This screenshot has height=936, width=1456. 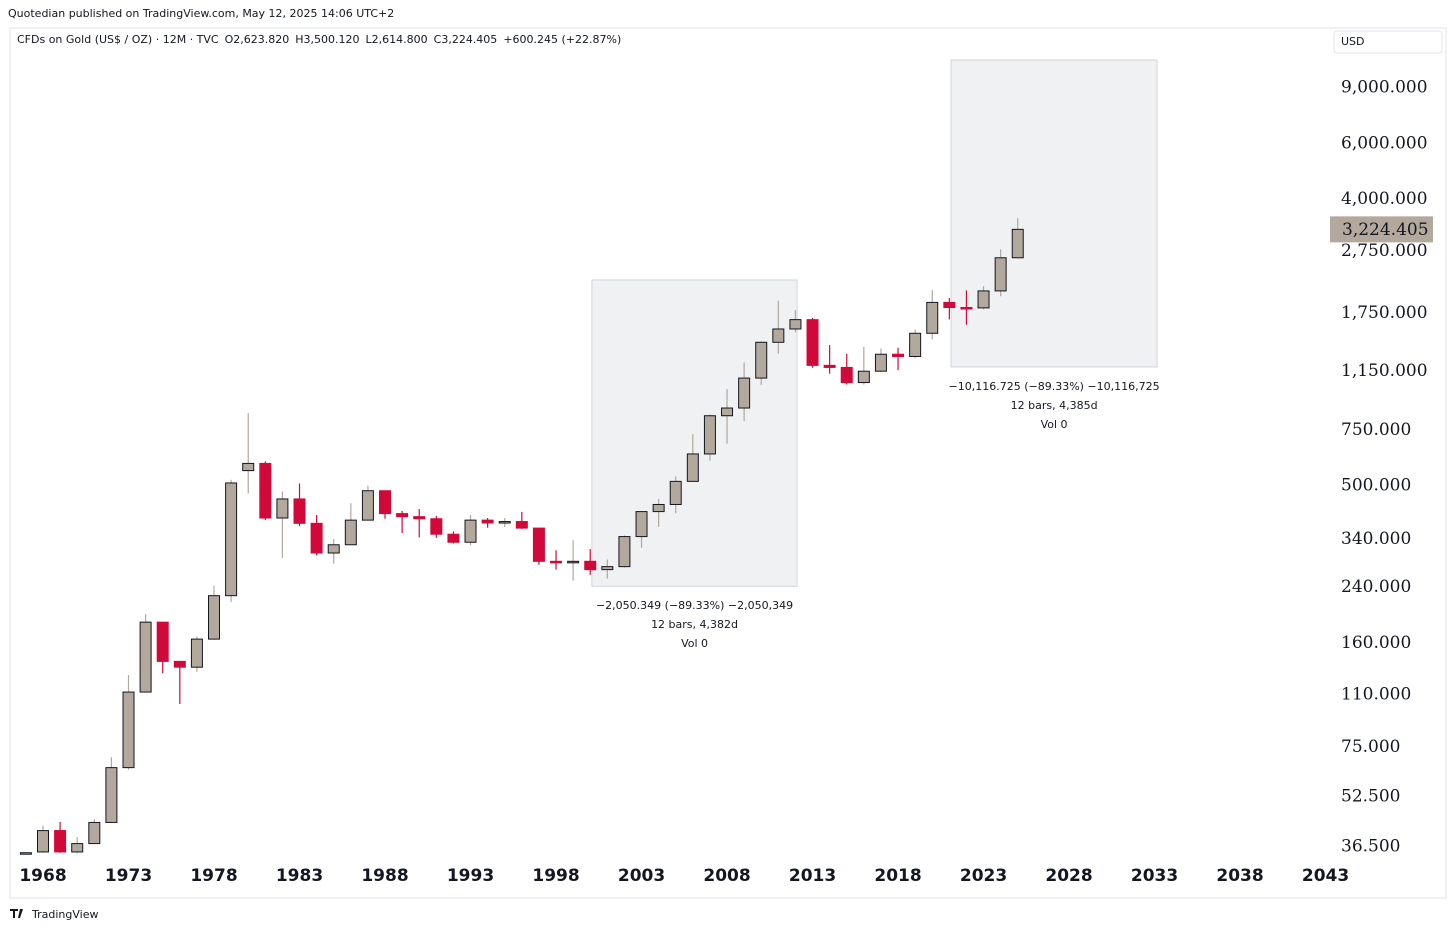 I want to click on x-tick-label: 2013, so click(x=812, y=876).